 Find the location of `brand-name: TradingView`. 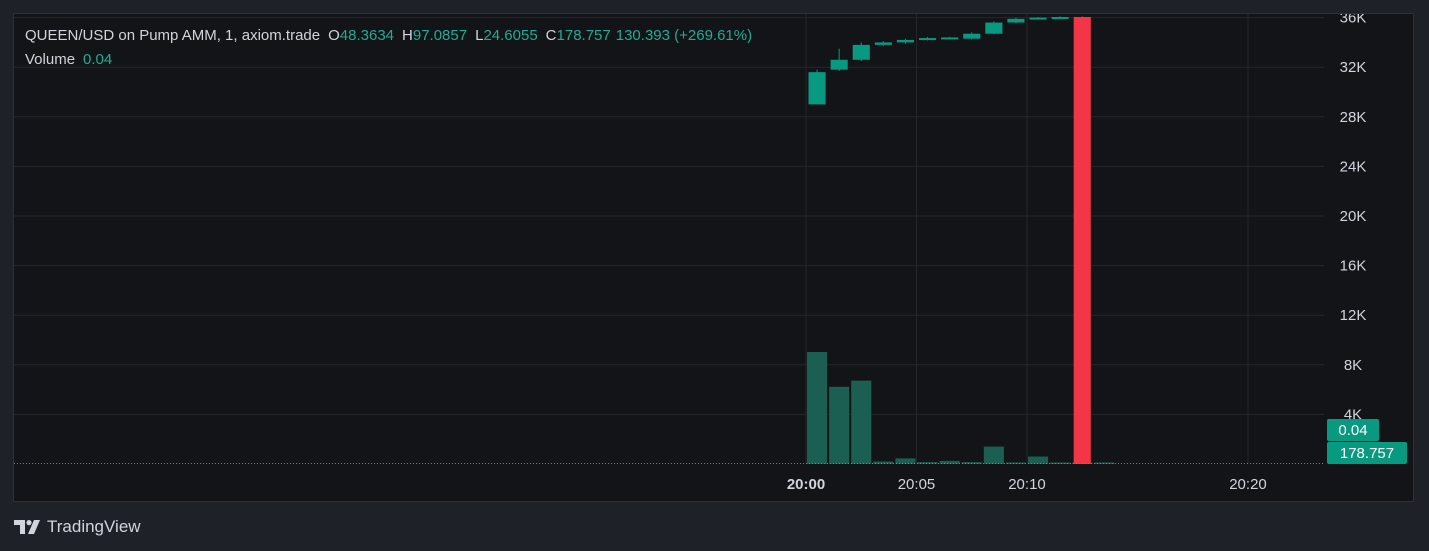

brand-name: TradingView is located at coordinates (94, 526).